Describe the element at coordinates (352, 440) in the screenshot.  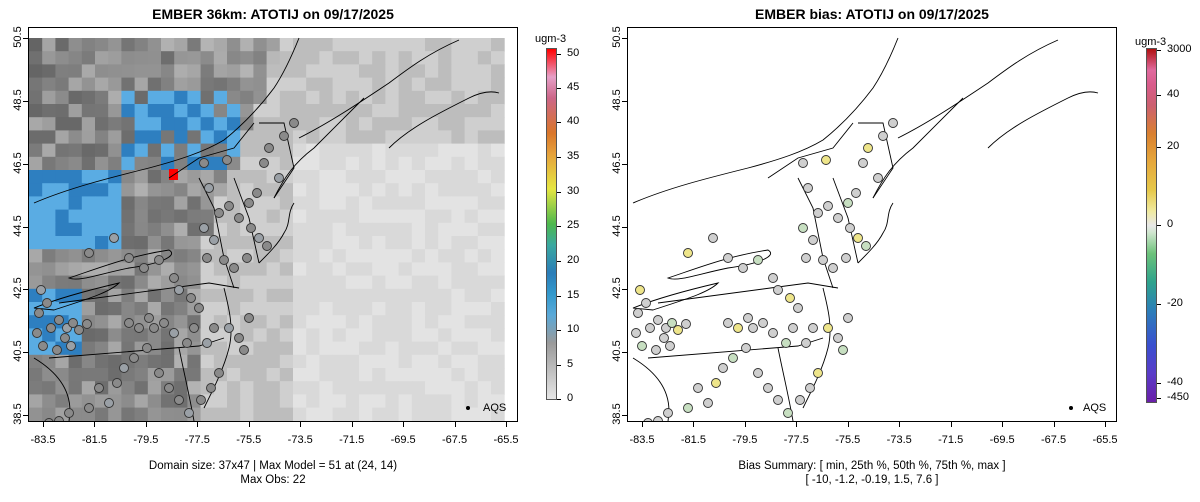
I see `x-tick-label: -71.5` at that location.